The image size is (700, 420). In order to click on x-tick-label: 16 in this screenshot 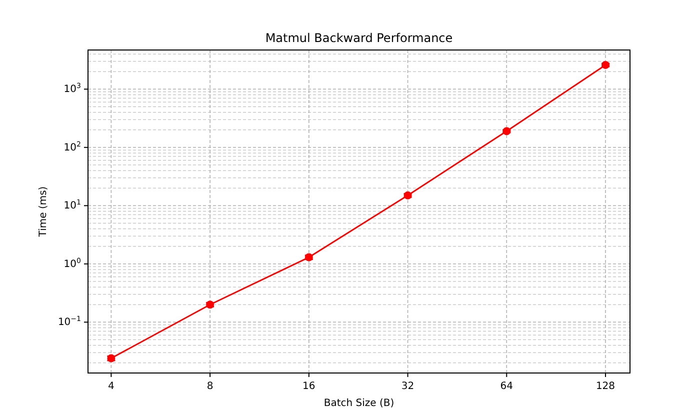, I will do `click(309, 386)`.